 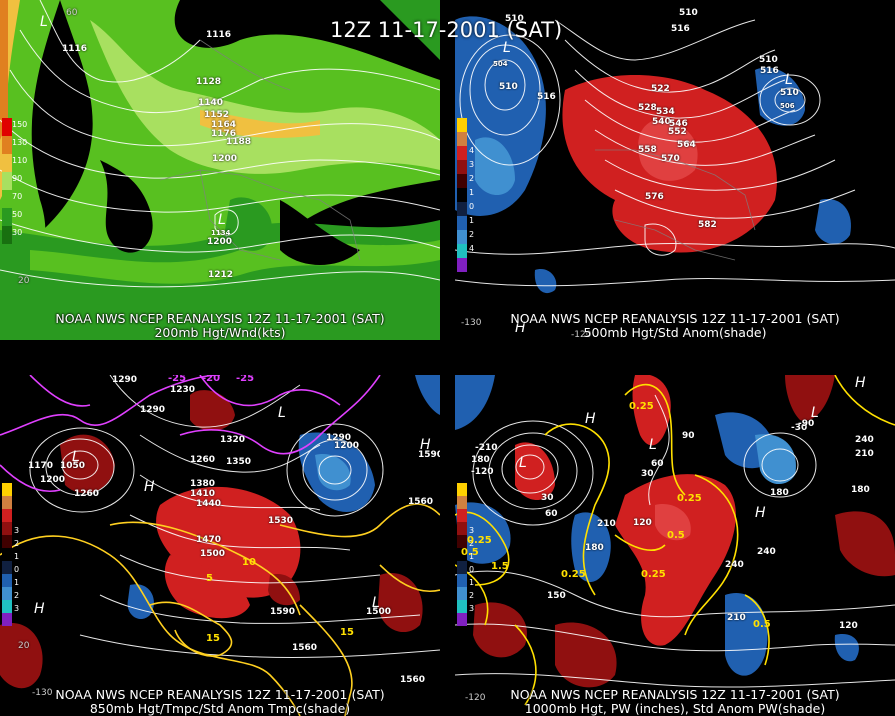 I want to click on contour-label: 516, so click(x=769, y=71).